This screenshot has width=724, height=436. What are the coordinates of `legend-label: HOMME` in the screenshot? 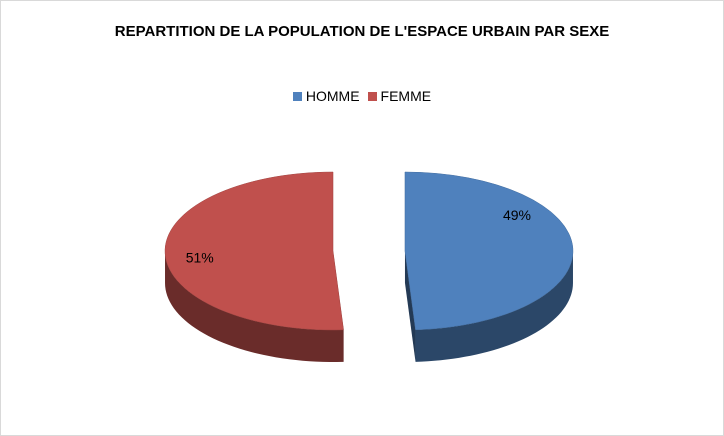 It's located at (332, 96).